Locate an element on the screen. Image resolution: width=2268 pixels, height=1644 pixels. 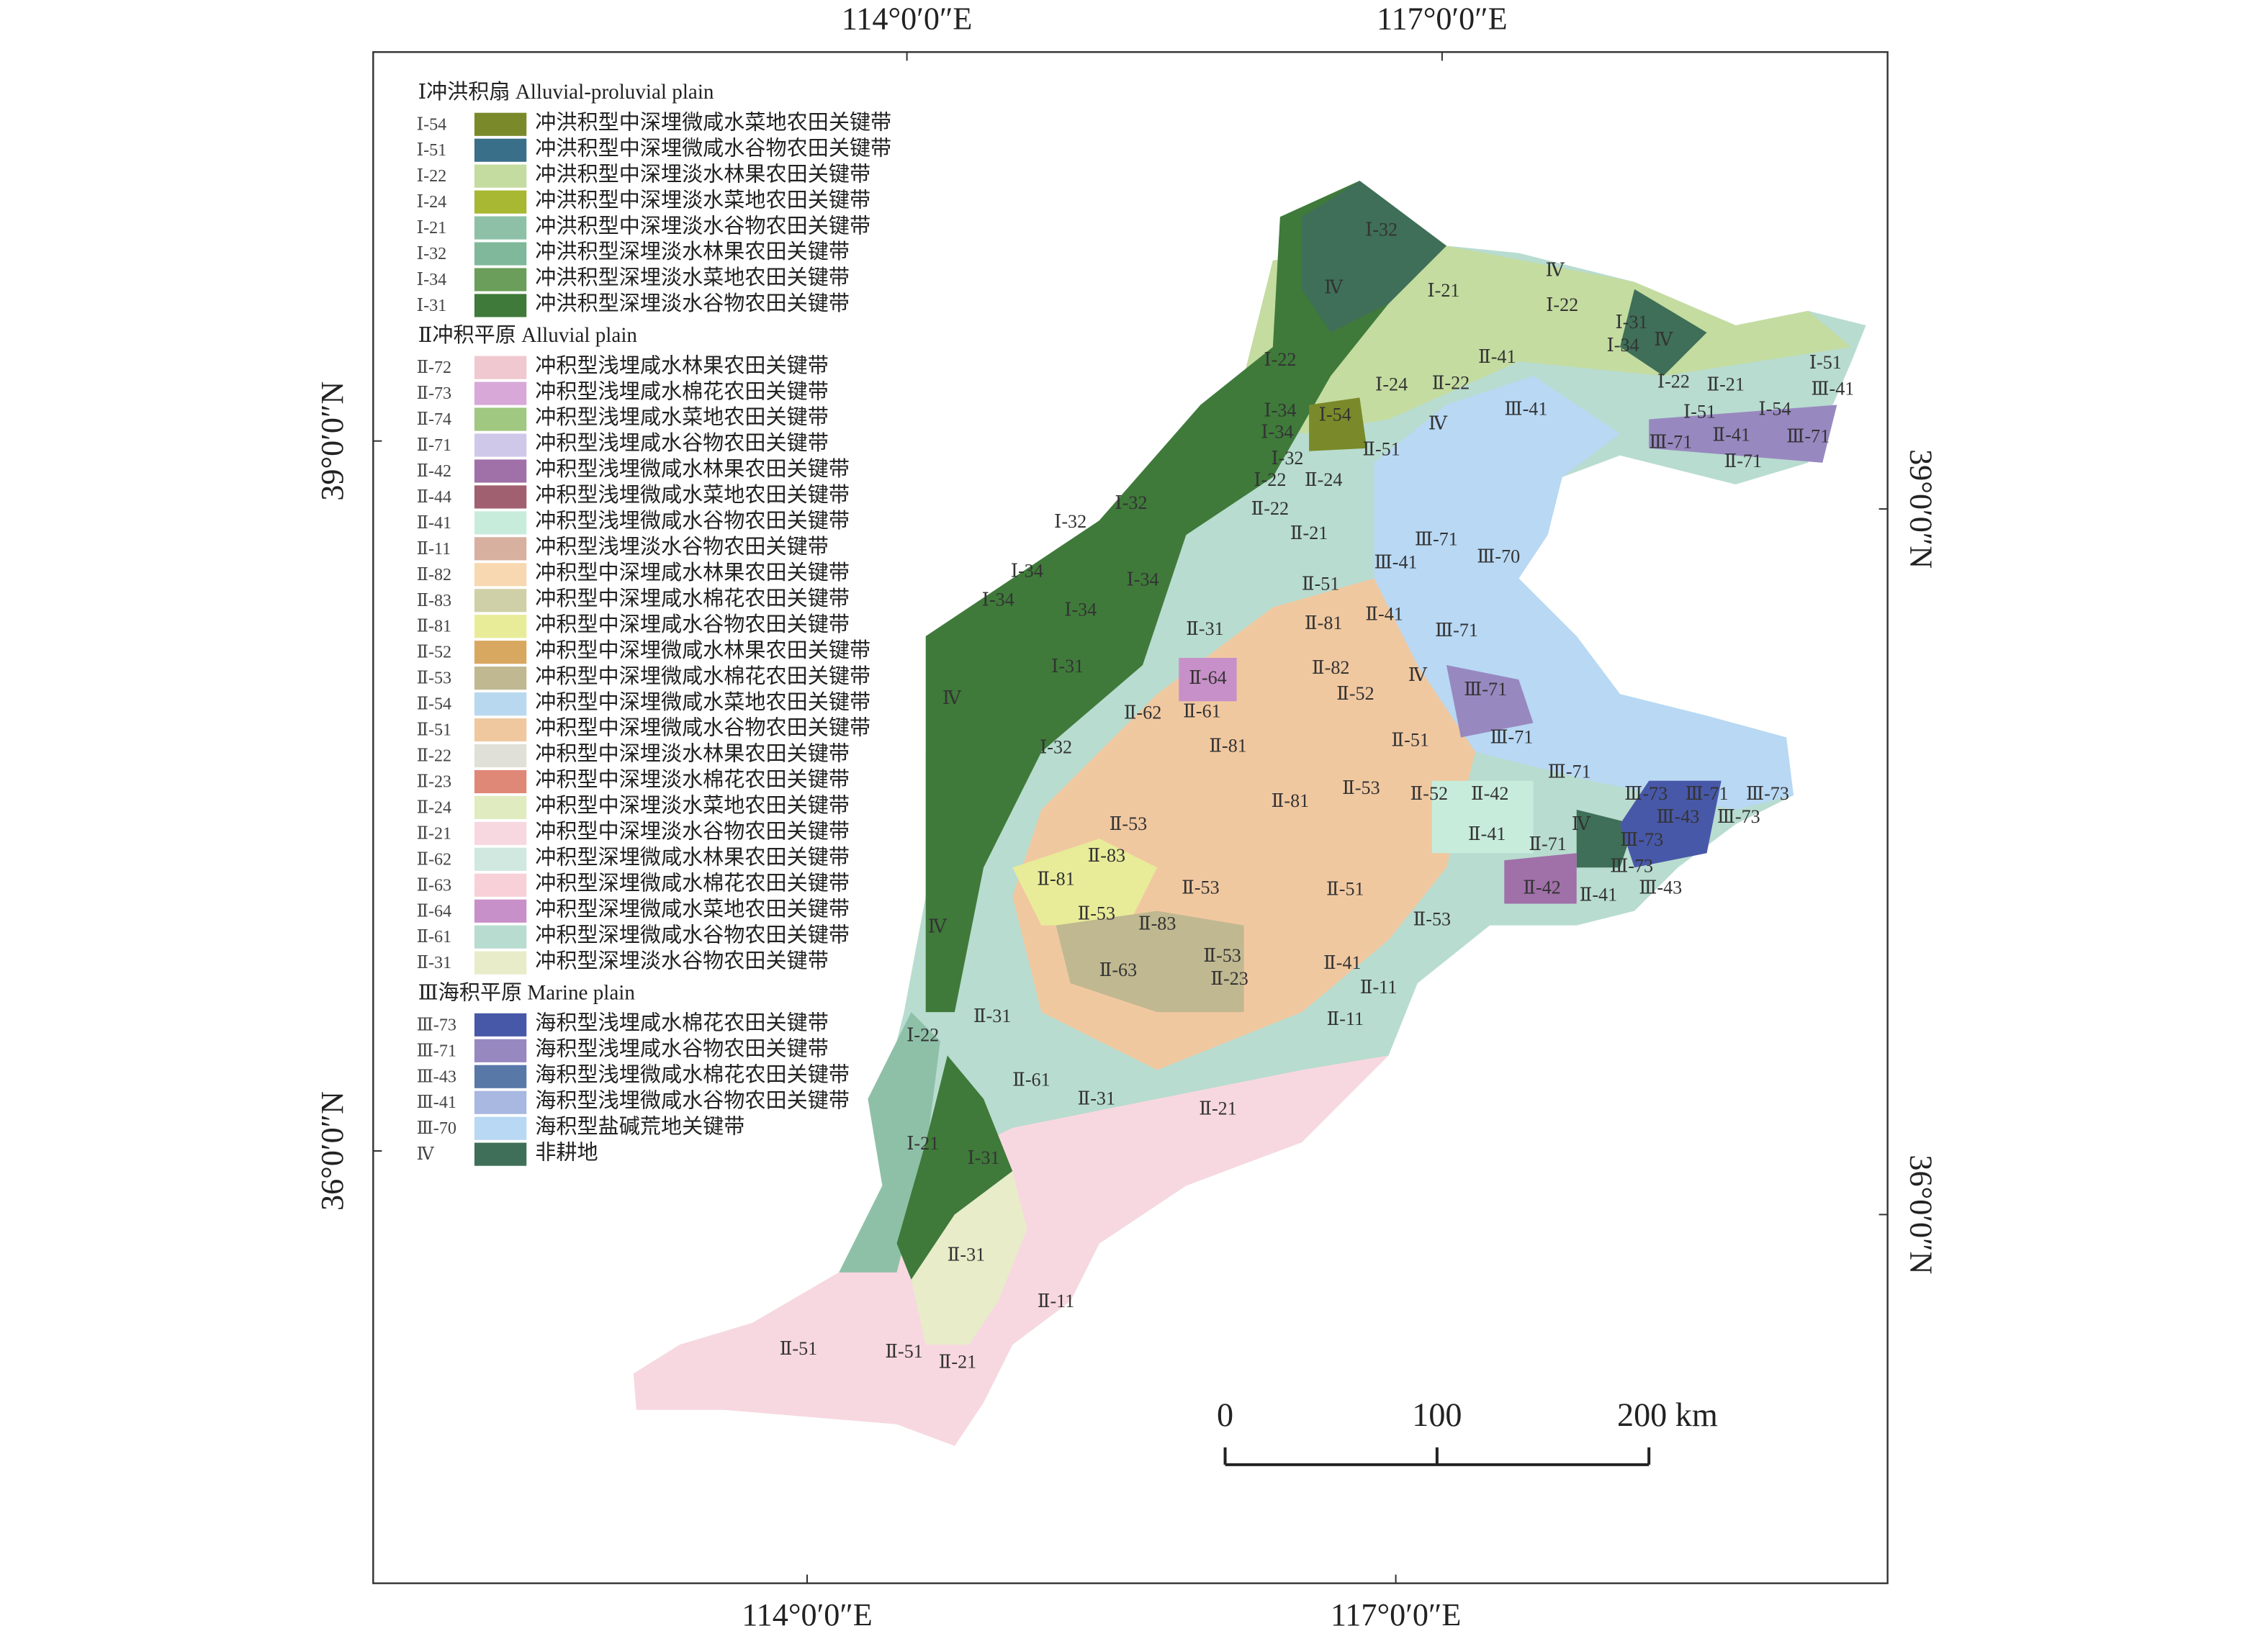
legend-label: 冲积型深埋微咸水谷物农田关键带 is located at coordinates (692, 935).